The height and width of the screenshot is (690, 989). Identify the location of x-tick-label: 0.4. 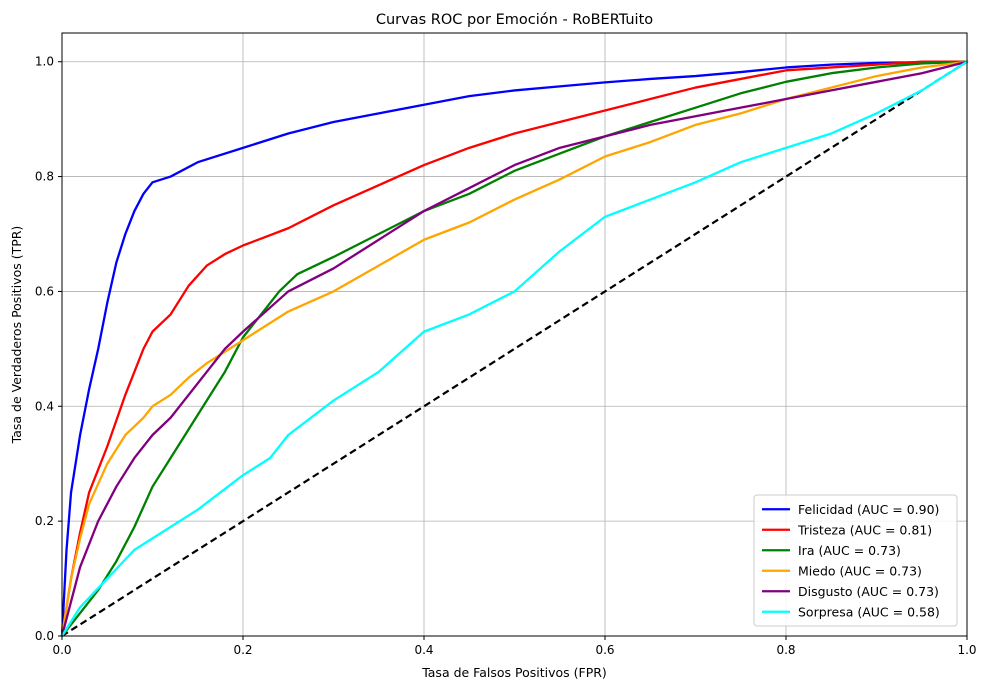
(423, 650).